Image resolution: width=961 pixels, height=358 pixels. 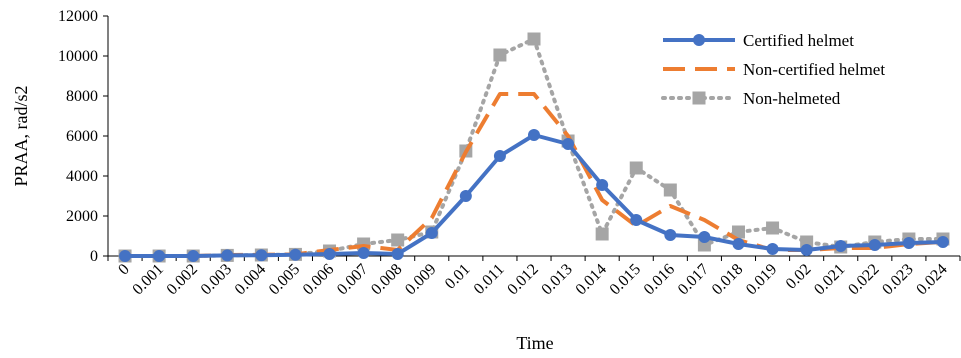 I want to click on x-tick-label: 0.01, so click(x=458, y=277).